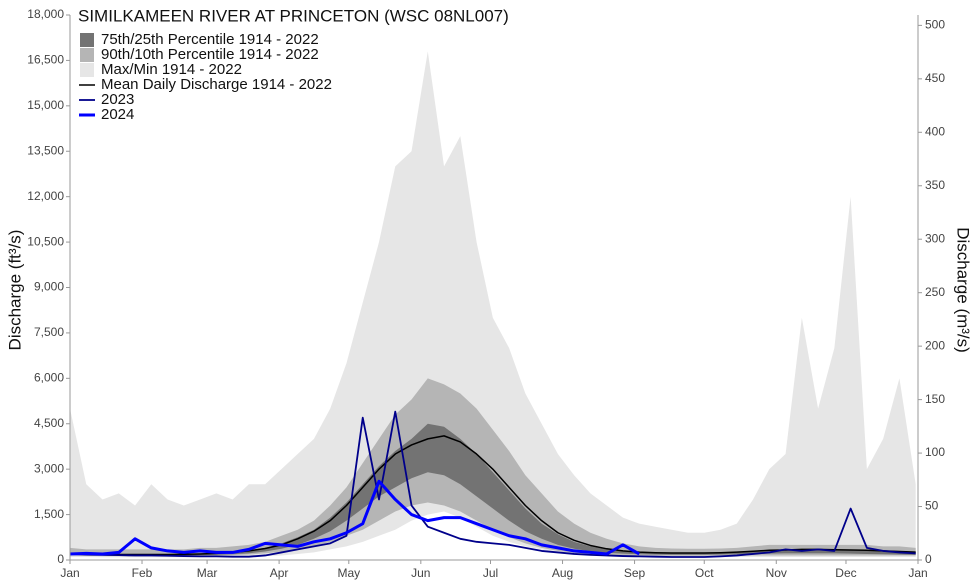 This screenshot has width=975, height=584. What do you see at coordinates (14, 290) in the screenshot?
I see `y-axis-label: Discharge (ft³/s)` at bounding box center [14, 290].